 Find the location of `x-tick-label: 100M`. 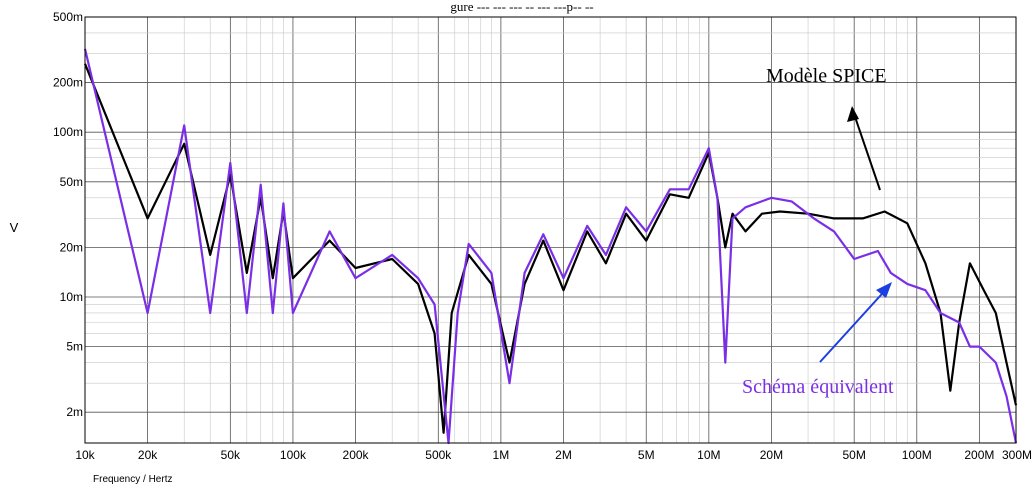

x-tick-label: 100M is located at coordinates (917, 455).